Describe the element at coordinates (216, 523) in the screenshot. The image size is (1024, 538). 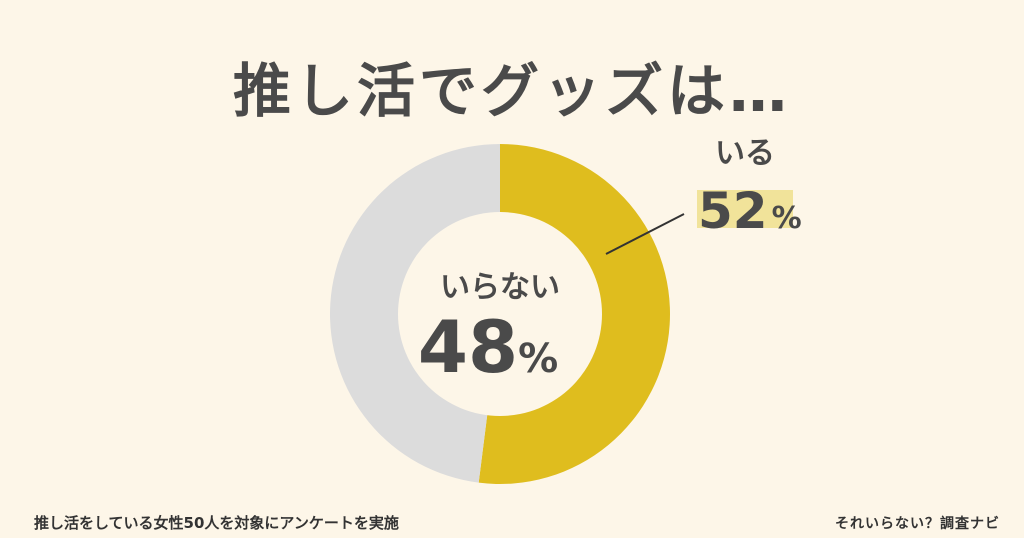
I see `footnote: 推し活をしている女性50人を対象にアンケートを実施` at that location.